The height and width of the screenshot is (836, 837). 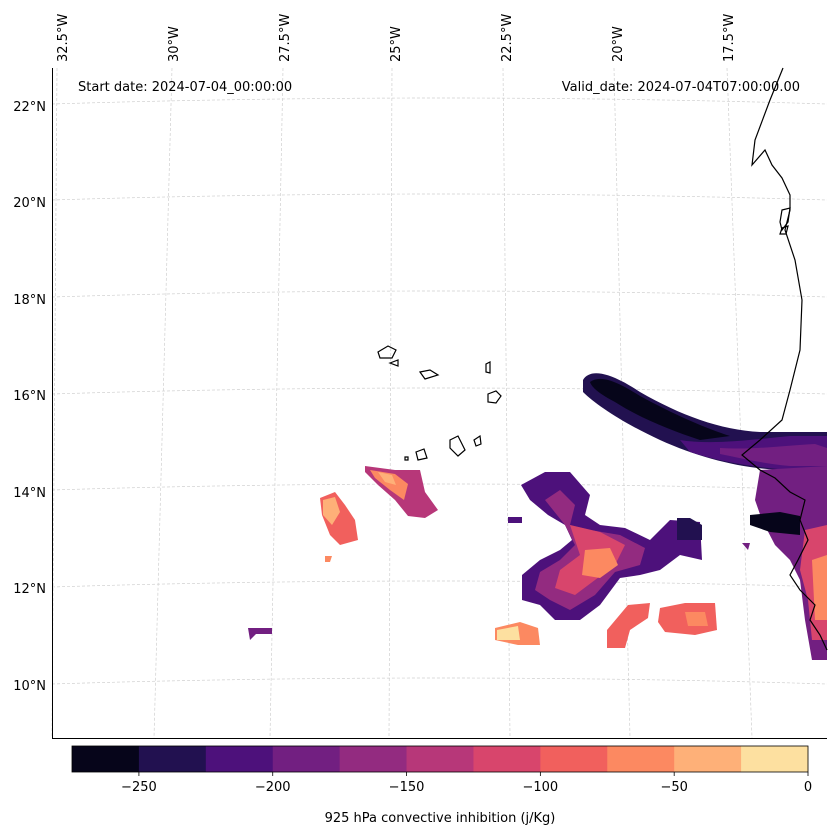 I want to click on colorbar-tick-label: −250, so click(x=139, y=787).